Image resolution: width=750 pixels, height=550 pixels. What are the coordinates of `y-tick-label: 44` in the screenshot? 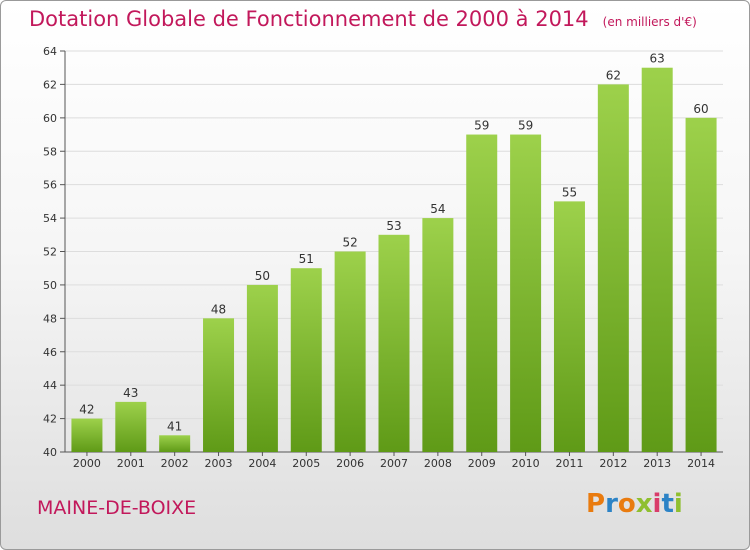 It's located at (50, 385).